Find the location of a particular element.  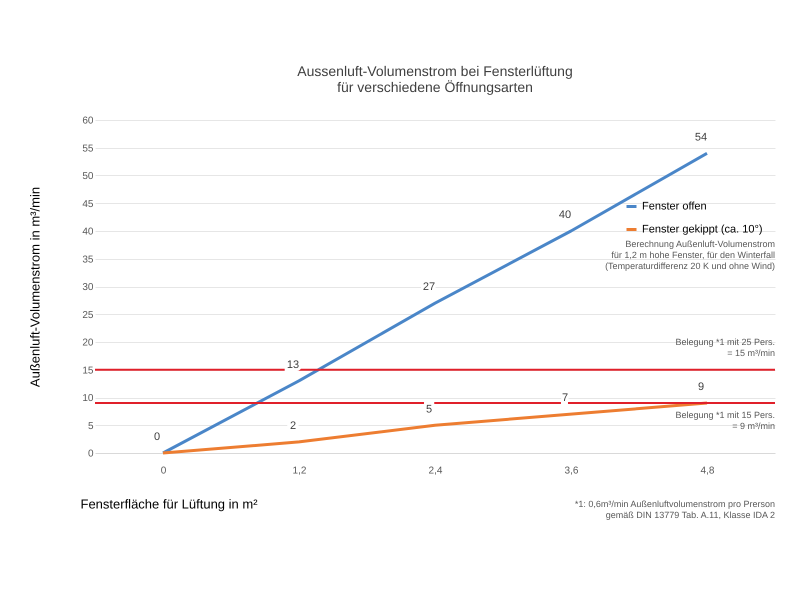

text: *1: 0,6m³/min Außenluftvolumenstrom pro Prerson gemäß DIN 13779 Tab. A.11, Klasse IDA 2 is located at coordinates (674, 509).